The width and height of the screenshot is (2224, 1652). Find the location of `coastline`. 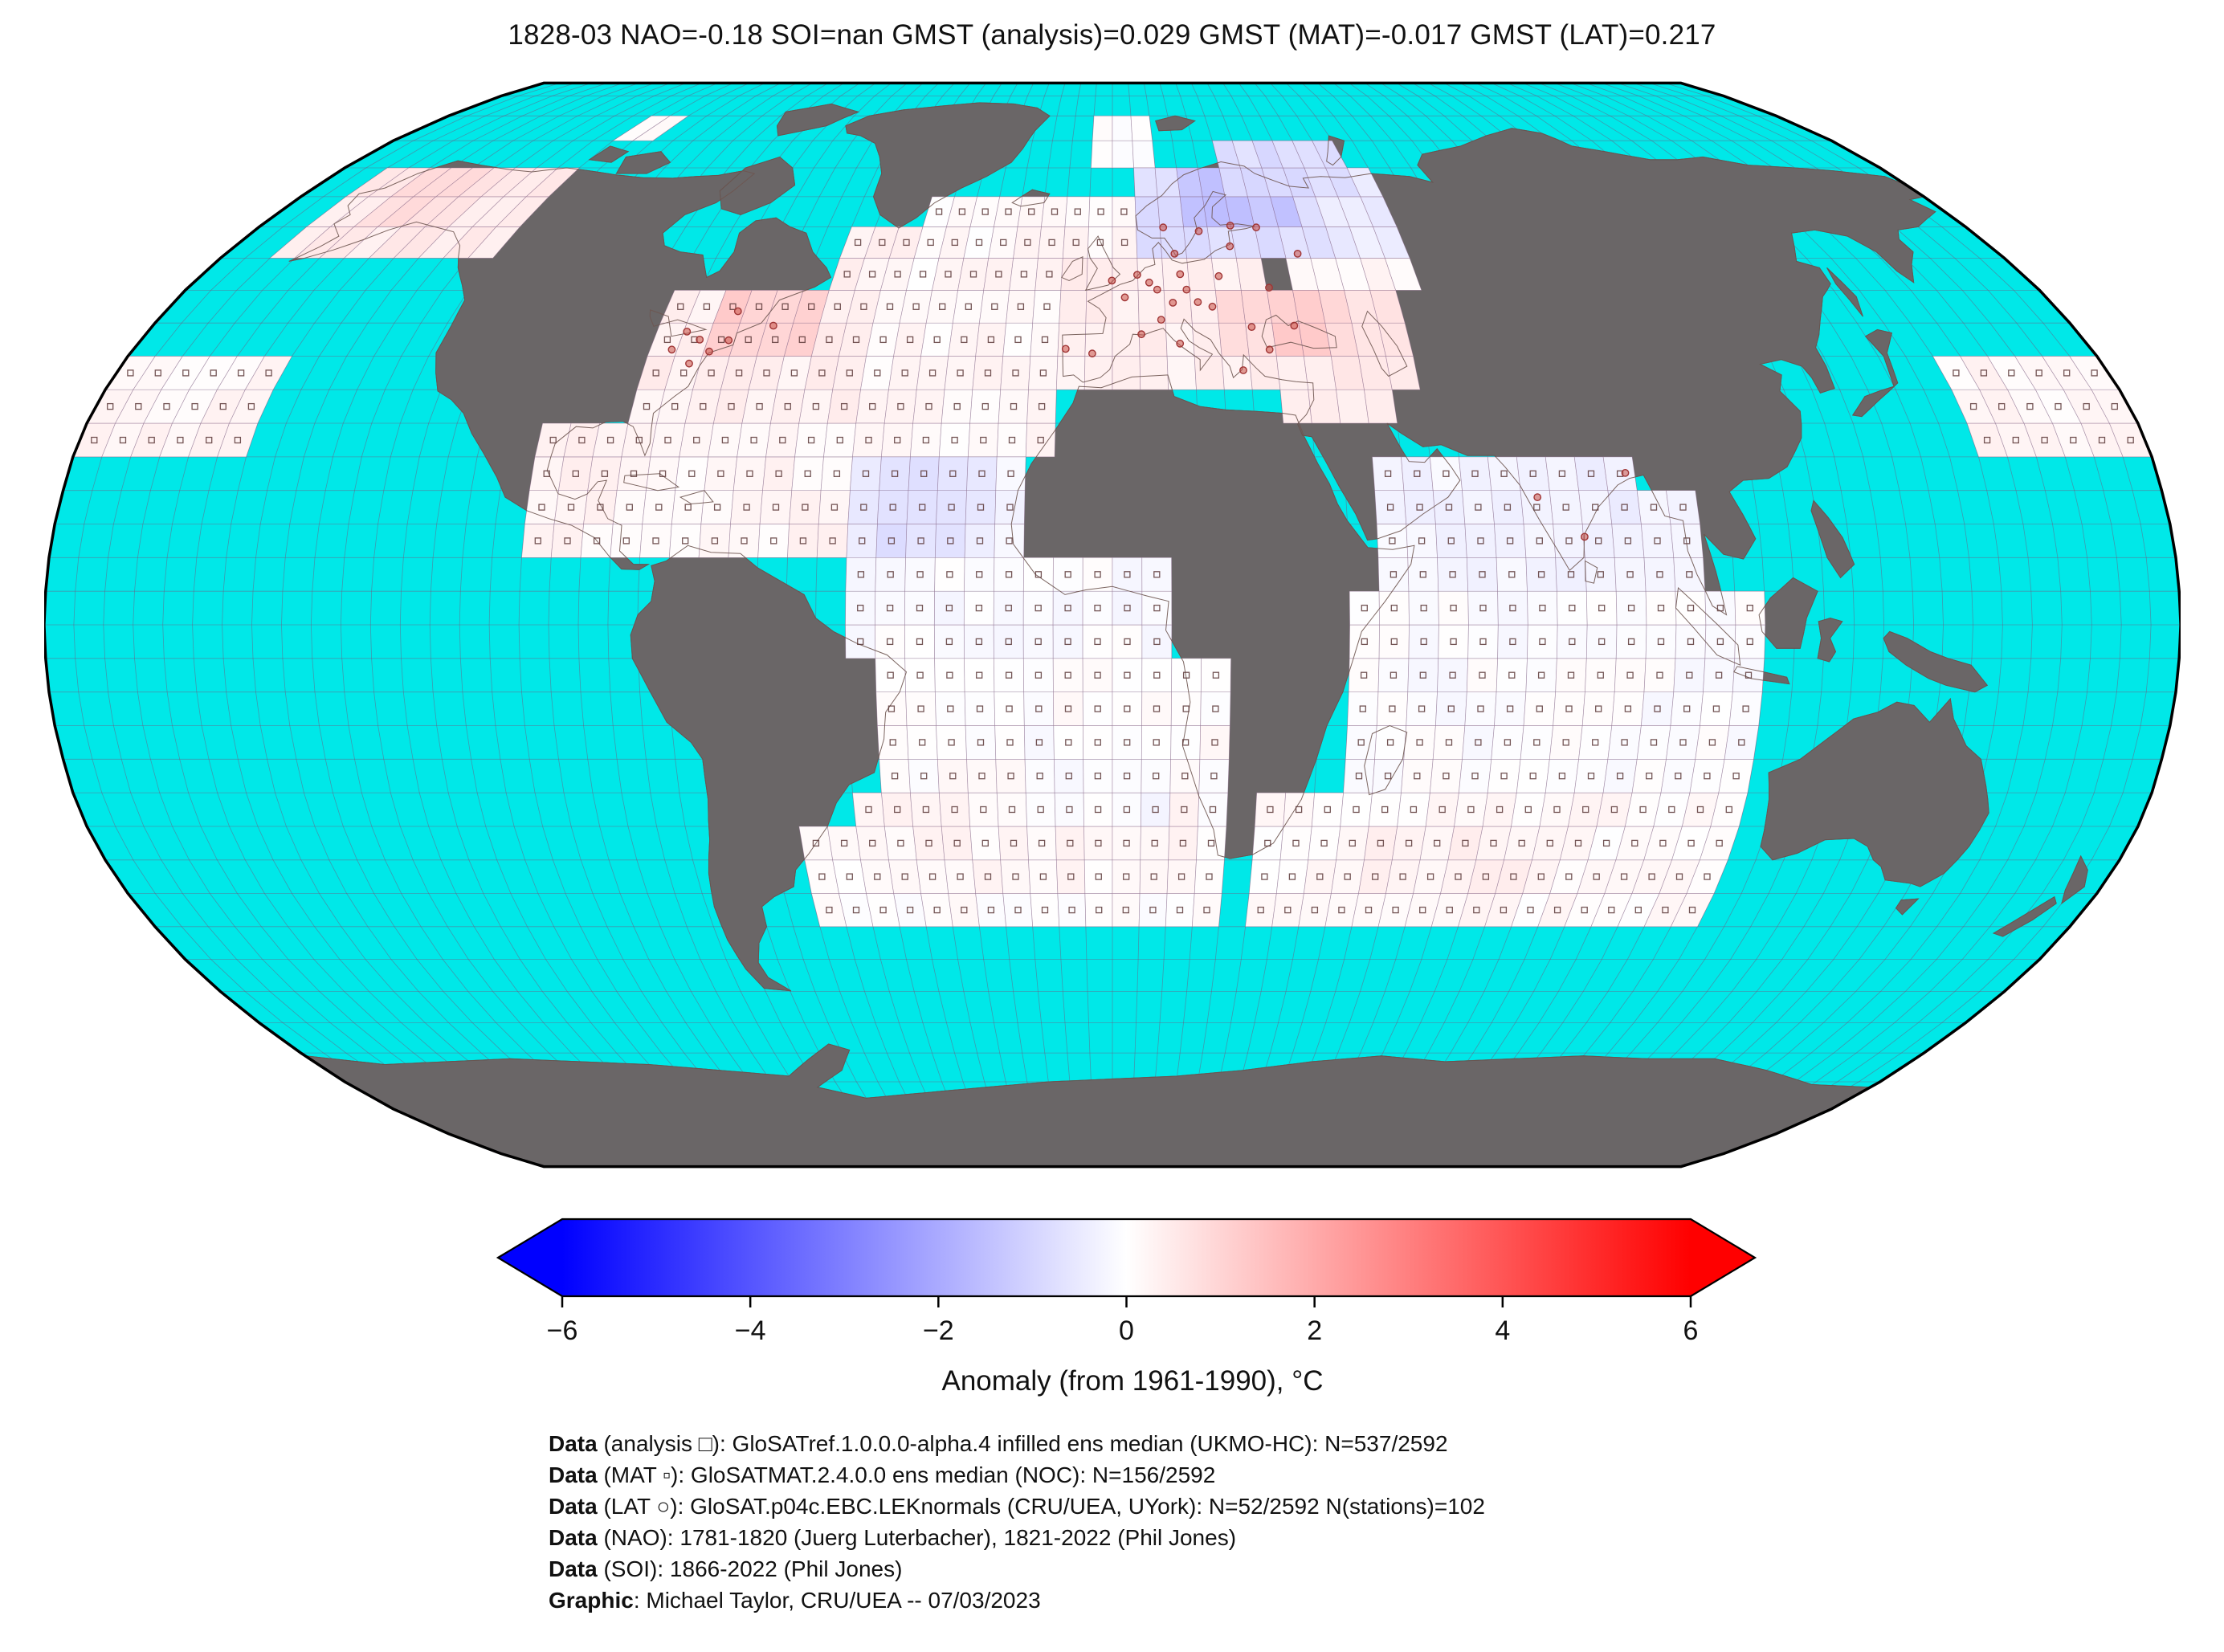

coastline is located at coordinates (643, 162).